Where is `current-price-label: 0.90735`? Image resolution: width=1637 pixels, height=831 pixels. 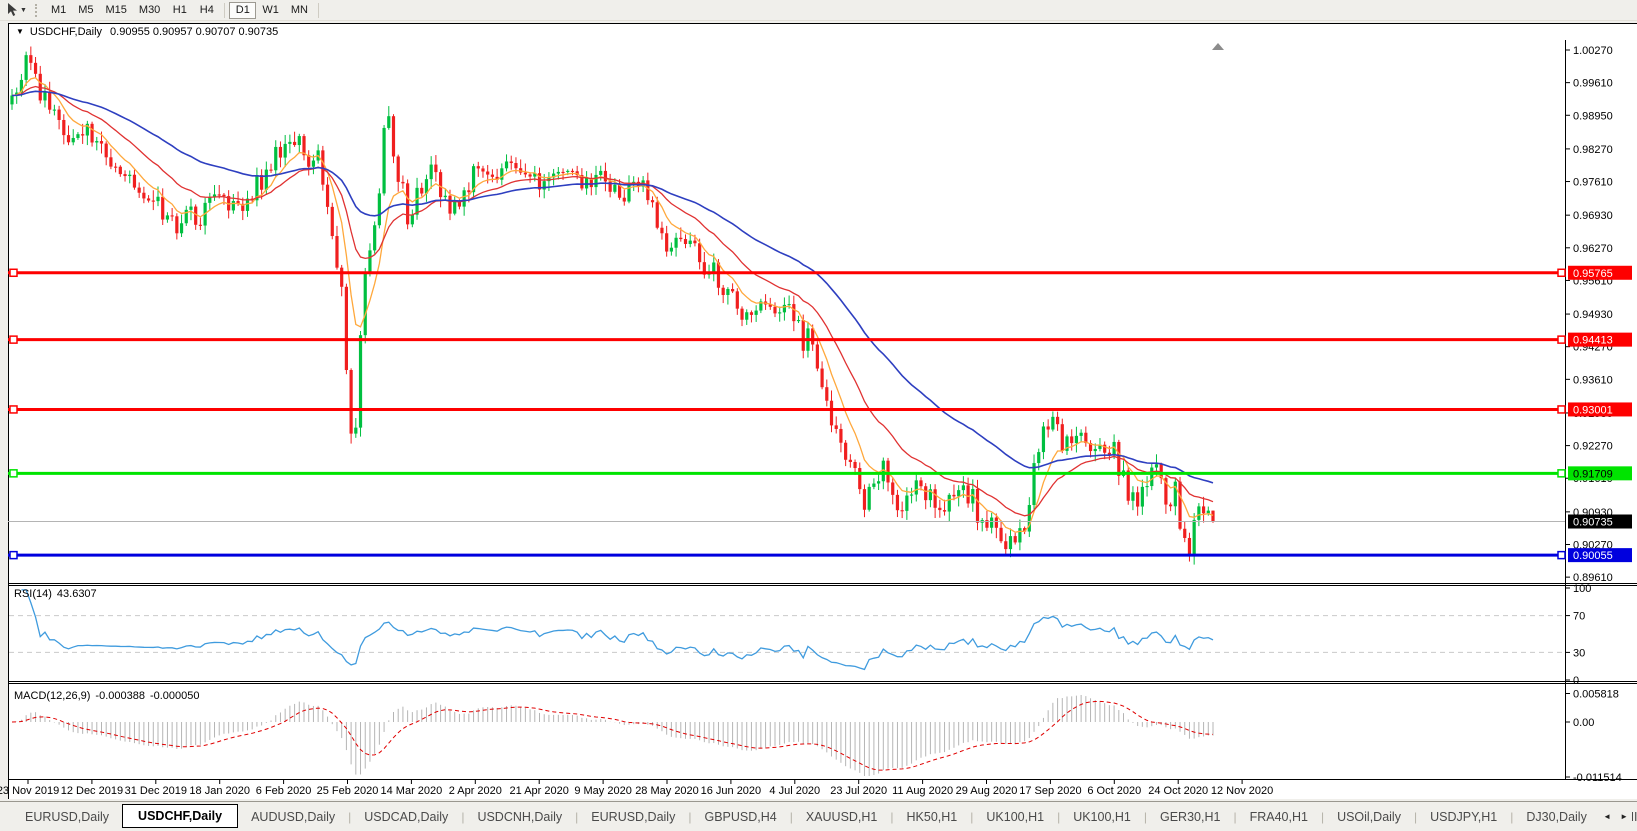
current-price-label: 0.90735 is located at coordinates (1593, 523).